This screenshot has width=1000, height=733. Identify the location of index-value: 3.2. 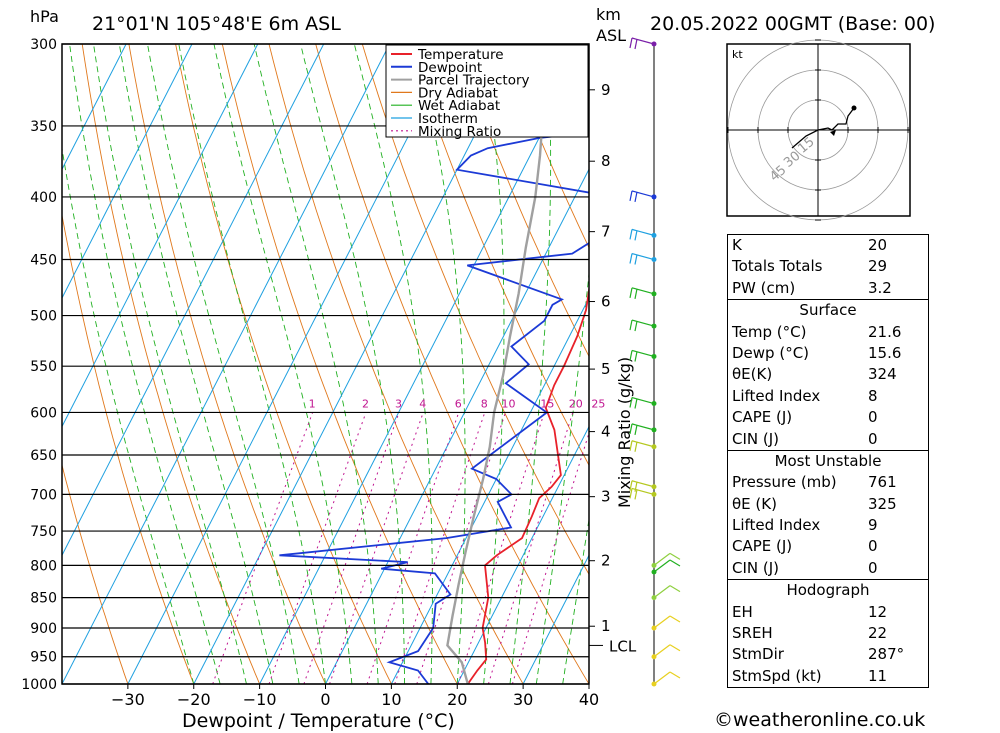
(880, 287).